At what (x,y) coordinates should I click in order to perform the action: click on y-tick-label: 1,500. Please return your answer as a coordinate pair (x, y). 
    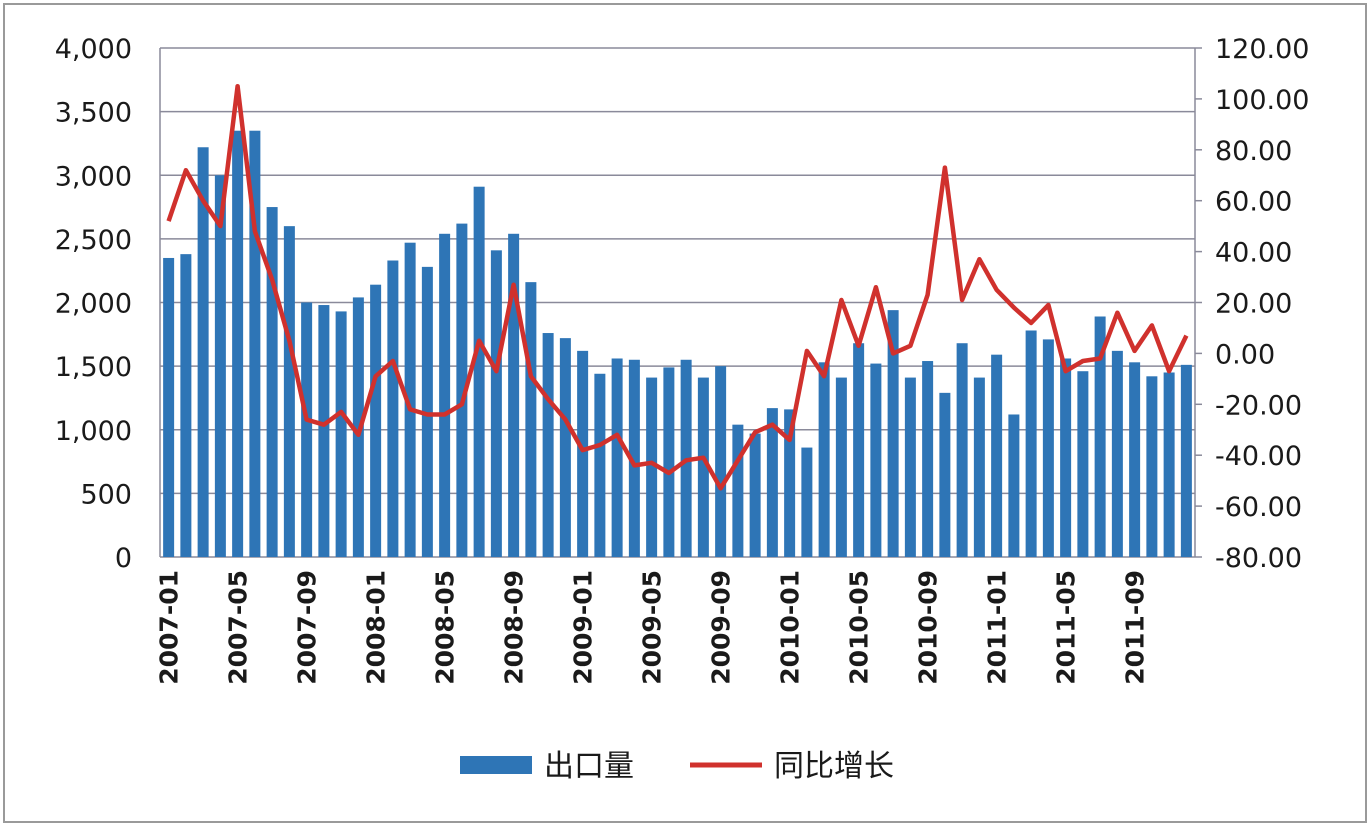
    Looking at the image, I should click on (93, 367).